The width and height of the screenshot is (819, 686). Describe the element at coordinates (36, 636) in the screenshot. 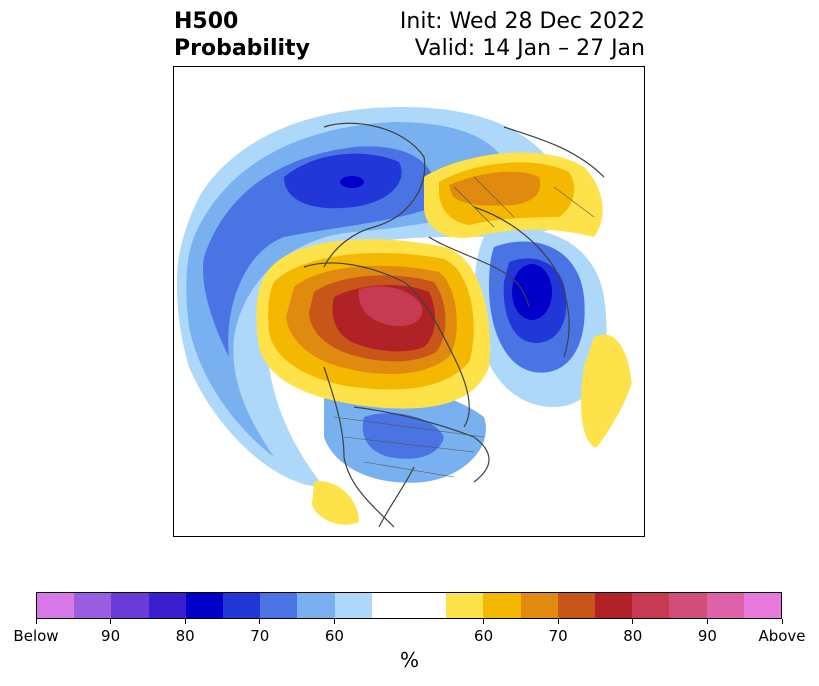

I see `colorbar-tick-label: Below` at that location.